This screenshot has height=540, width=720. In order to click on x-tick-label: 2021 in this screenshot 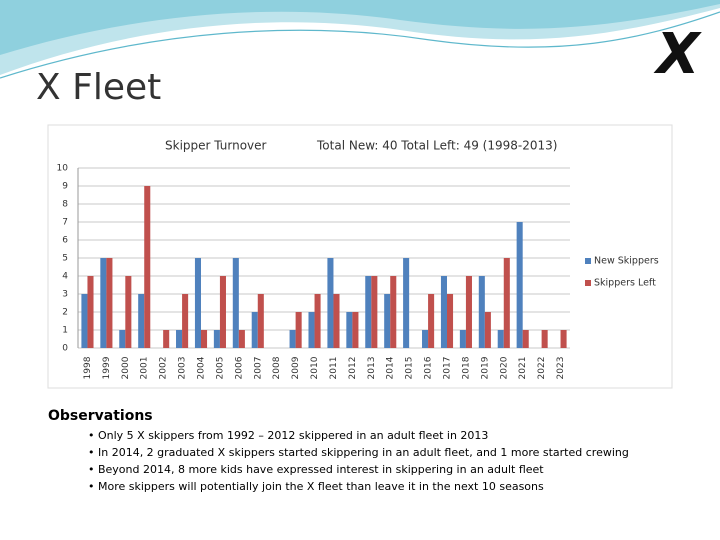, I will do `click(523, 368)`.